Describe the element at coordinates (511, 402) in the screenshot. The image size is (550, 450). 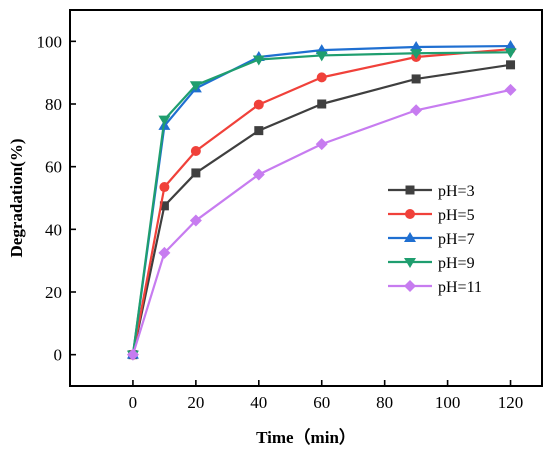
I see `x-tick-label: 120` at that location.